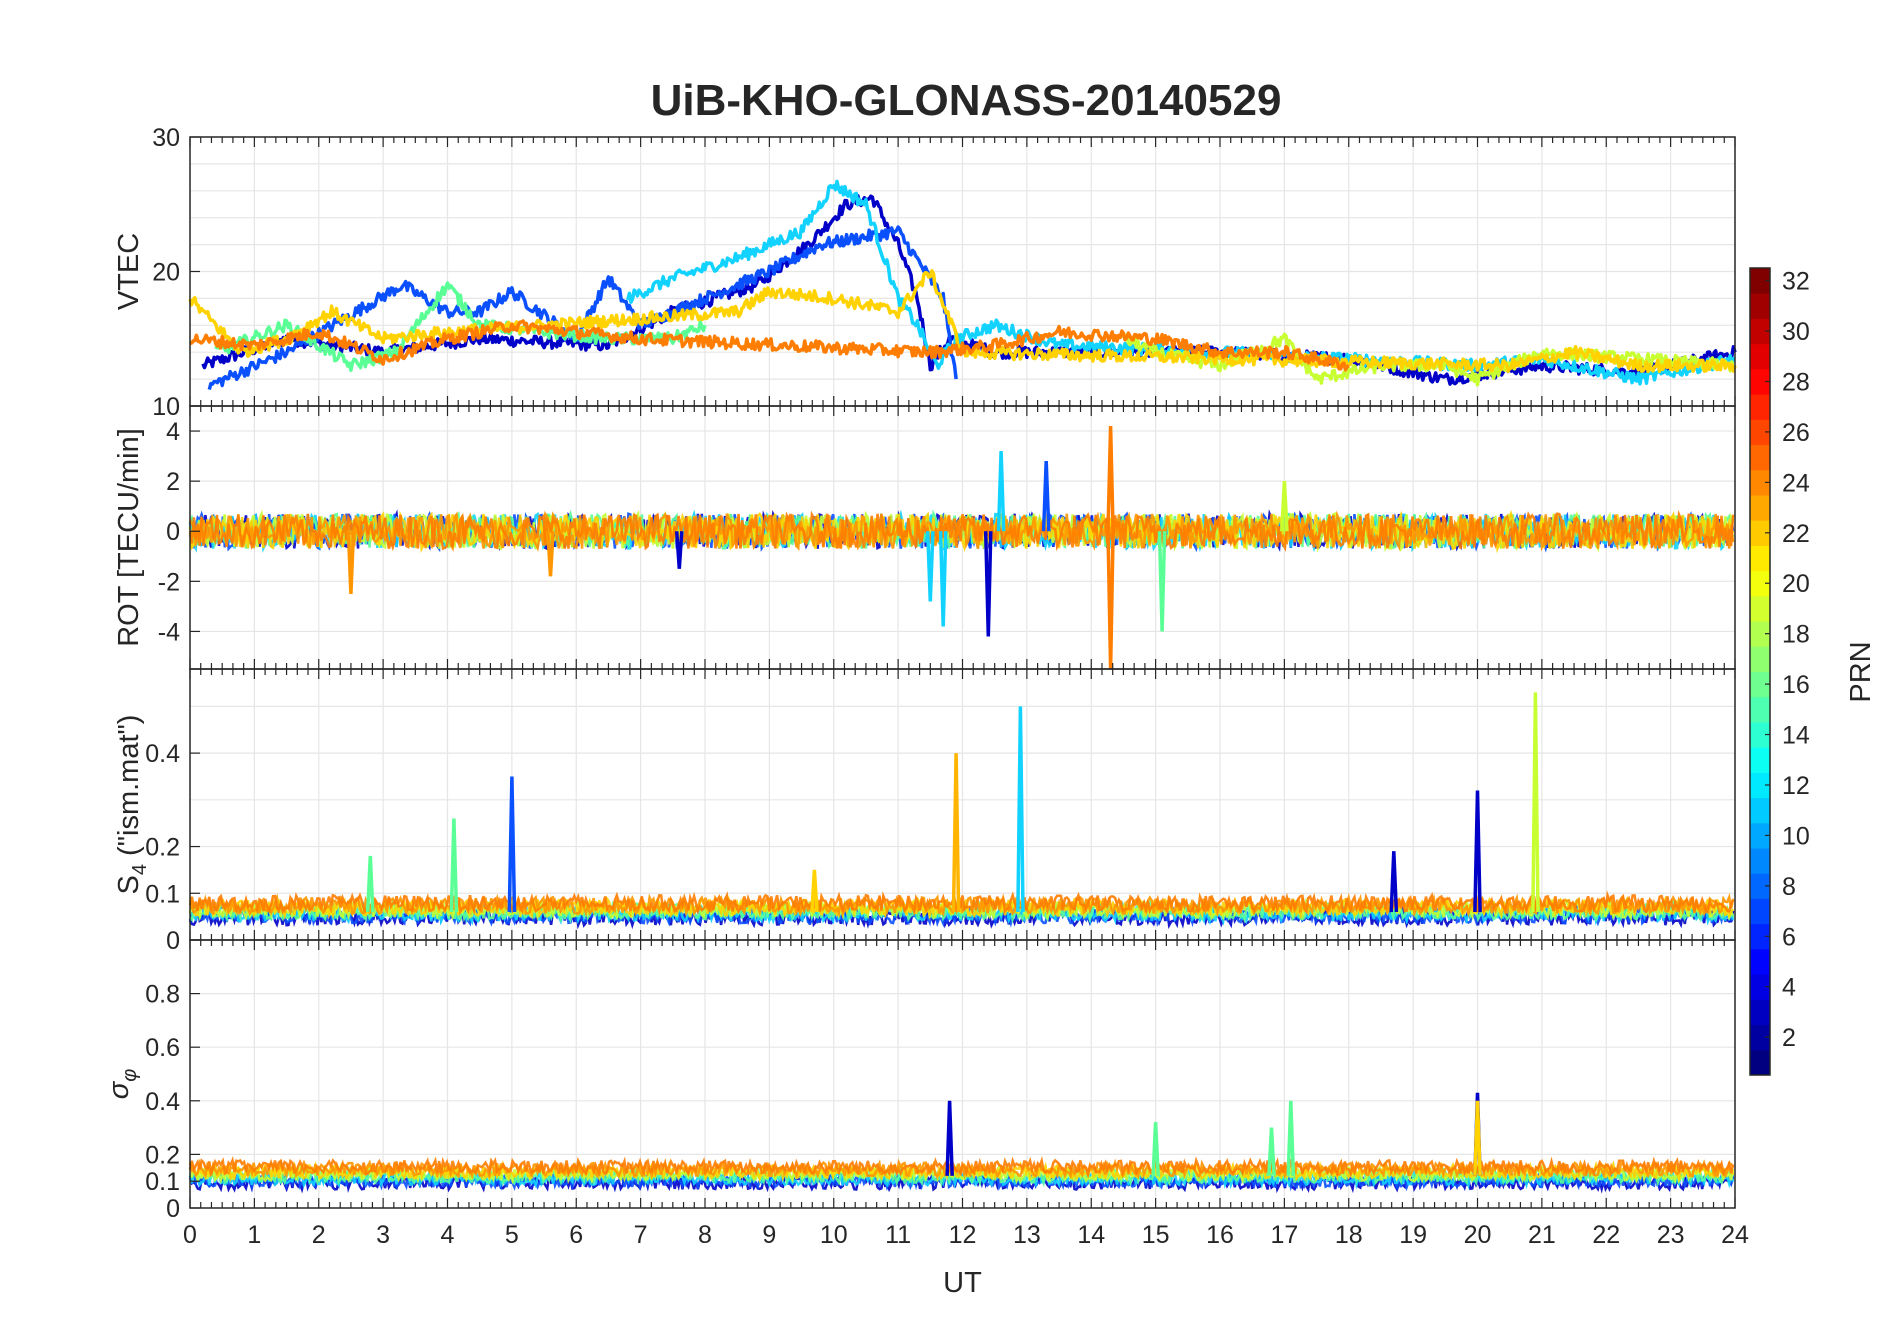  I want to click on y-tick-label: -4, so click(169, 632).